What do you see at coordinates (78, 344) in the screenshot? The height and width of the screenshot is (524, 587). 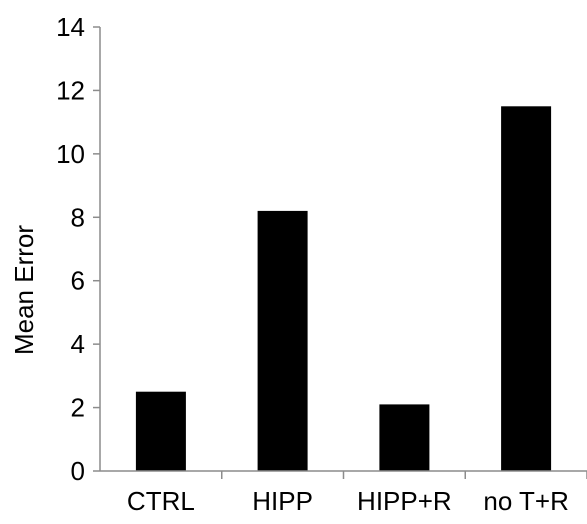 I see `y-tick-label: 4` at bounding box center [78, 344].